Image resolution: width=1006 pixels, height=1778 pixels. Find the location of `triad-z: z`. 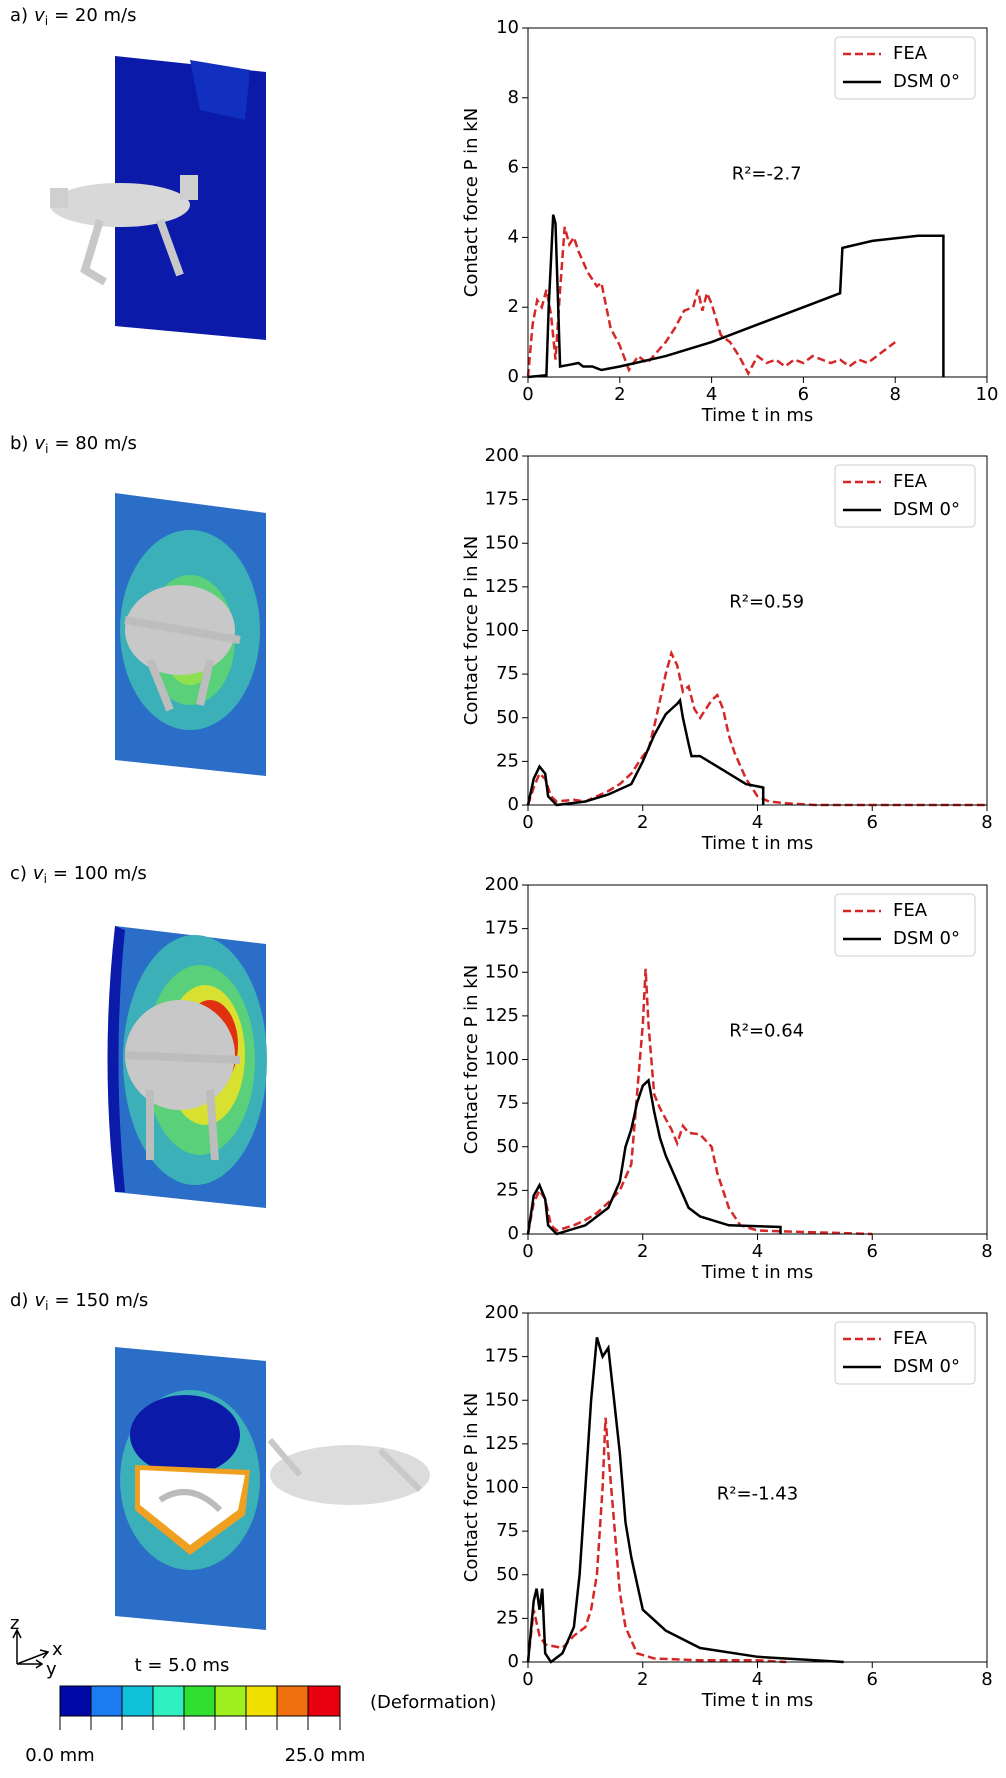

triad-z: z is located at coordinates (14, 1623).